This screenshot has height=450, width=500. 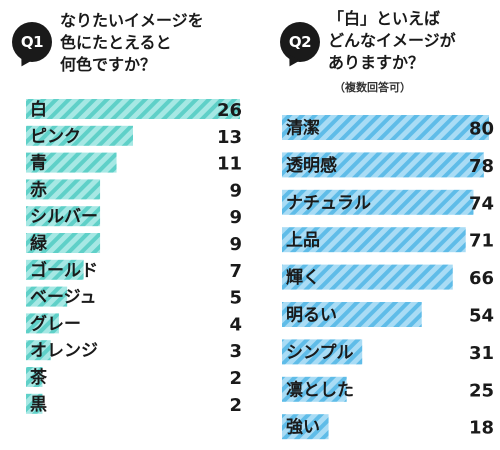 I want to click on q2-category-label: 透明感, so click(x=311, y=165).